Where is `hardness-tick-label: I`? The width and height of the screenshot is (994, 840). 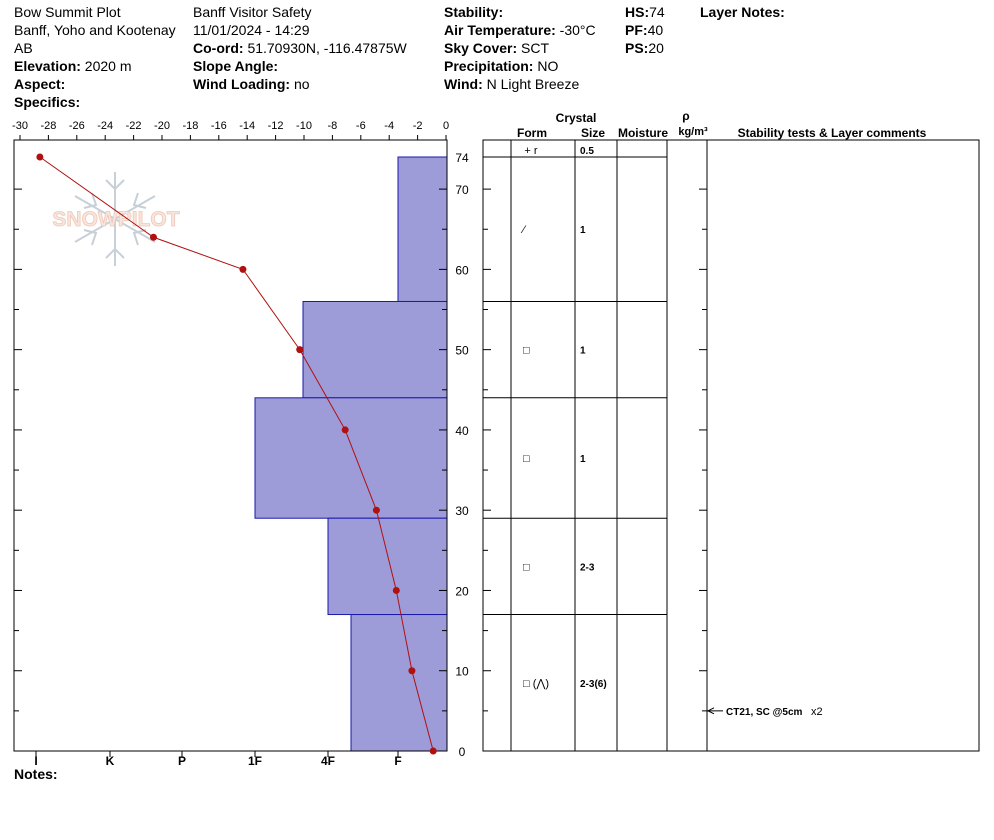
hardness-tick-label: I is located at coordinates (35, 761).